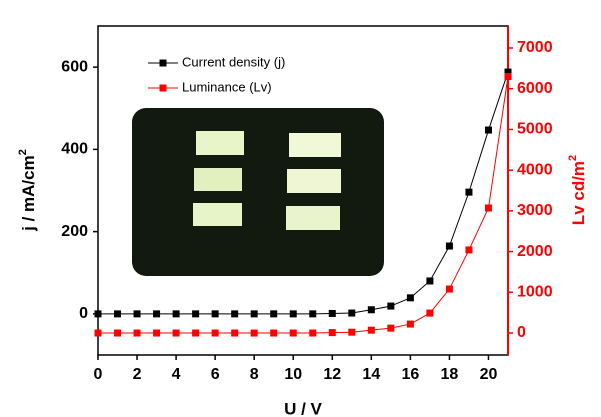 This screenshot has width=601, height=417. I want to click on y-axis-title: j / mA/cm2, so click(28, 190).